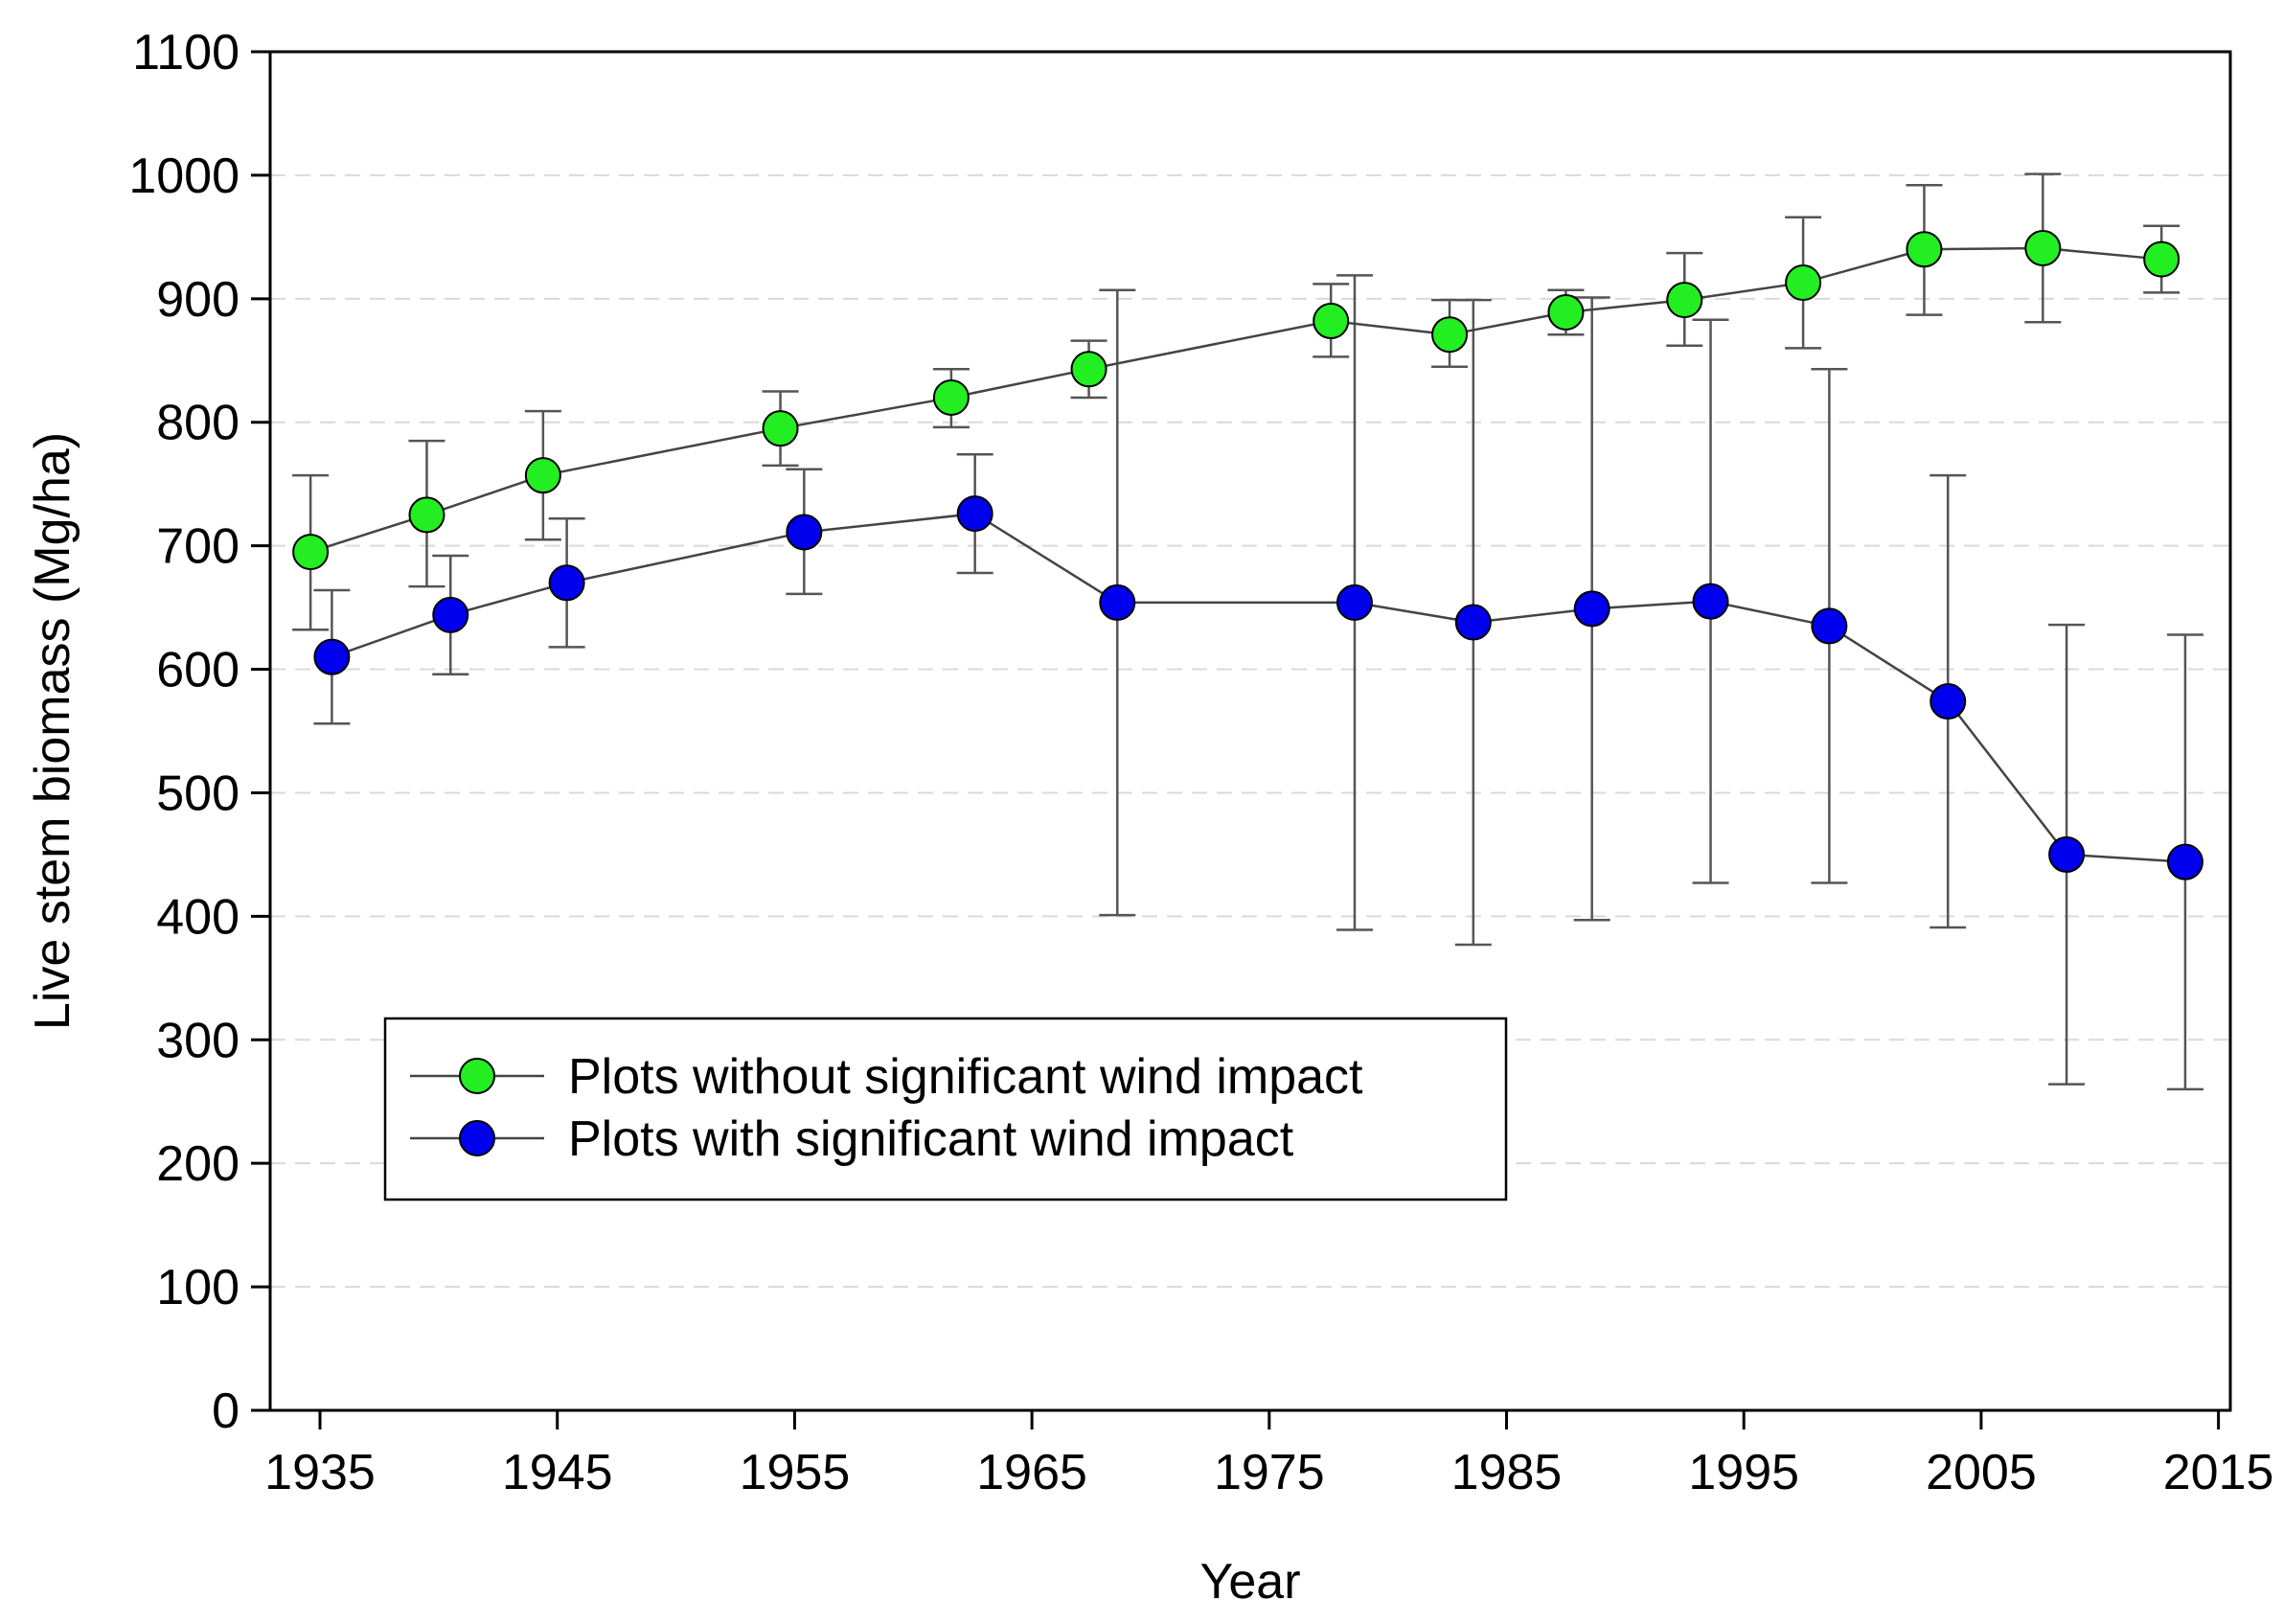  I want to click on y-tick-label: 200, so click(198, 1164).